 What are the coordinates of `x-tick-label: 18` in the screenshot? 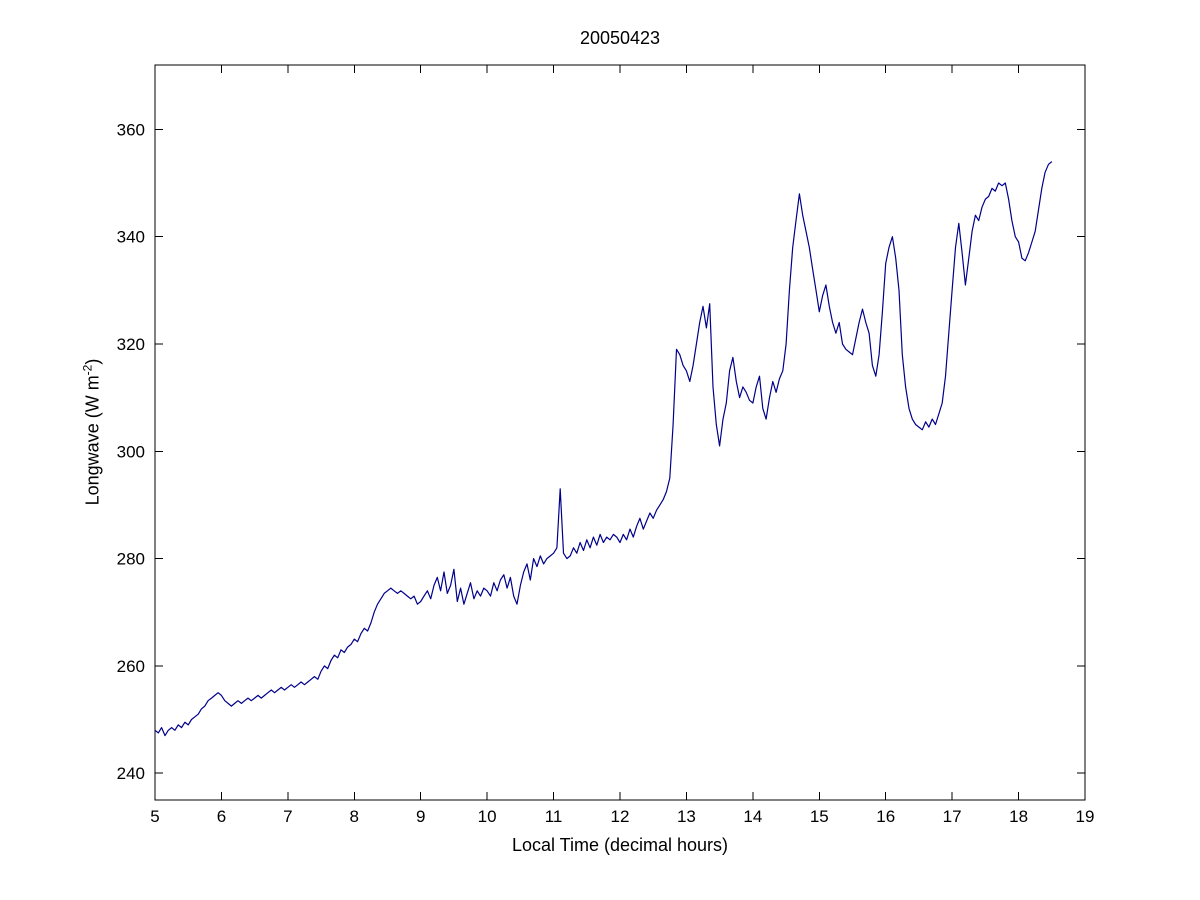 It's located at (1018, 816).